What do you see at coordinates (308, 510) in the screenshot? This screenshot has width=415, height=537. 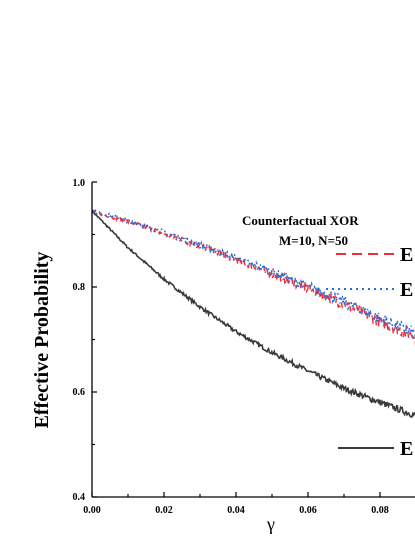 I see `x-tick-label-0.06: 0.06` at bounding box center [308, 510].